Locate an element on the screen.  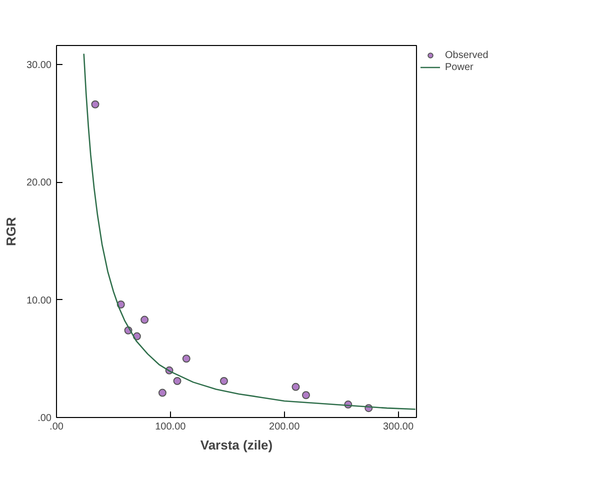
y-tick-label: 10.00 is located at coordinates (39, 300).